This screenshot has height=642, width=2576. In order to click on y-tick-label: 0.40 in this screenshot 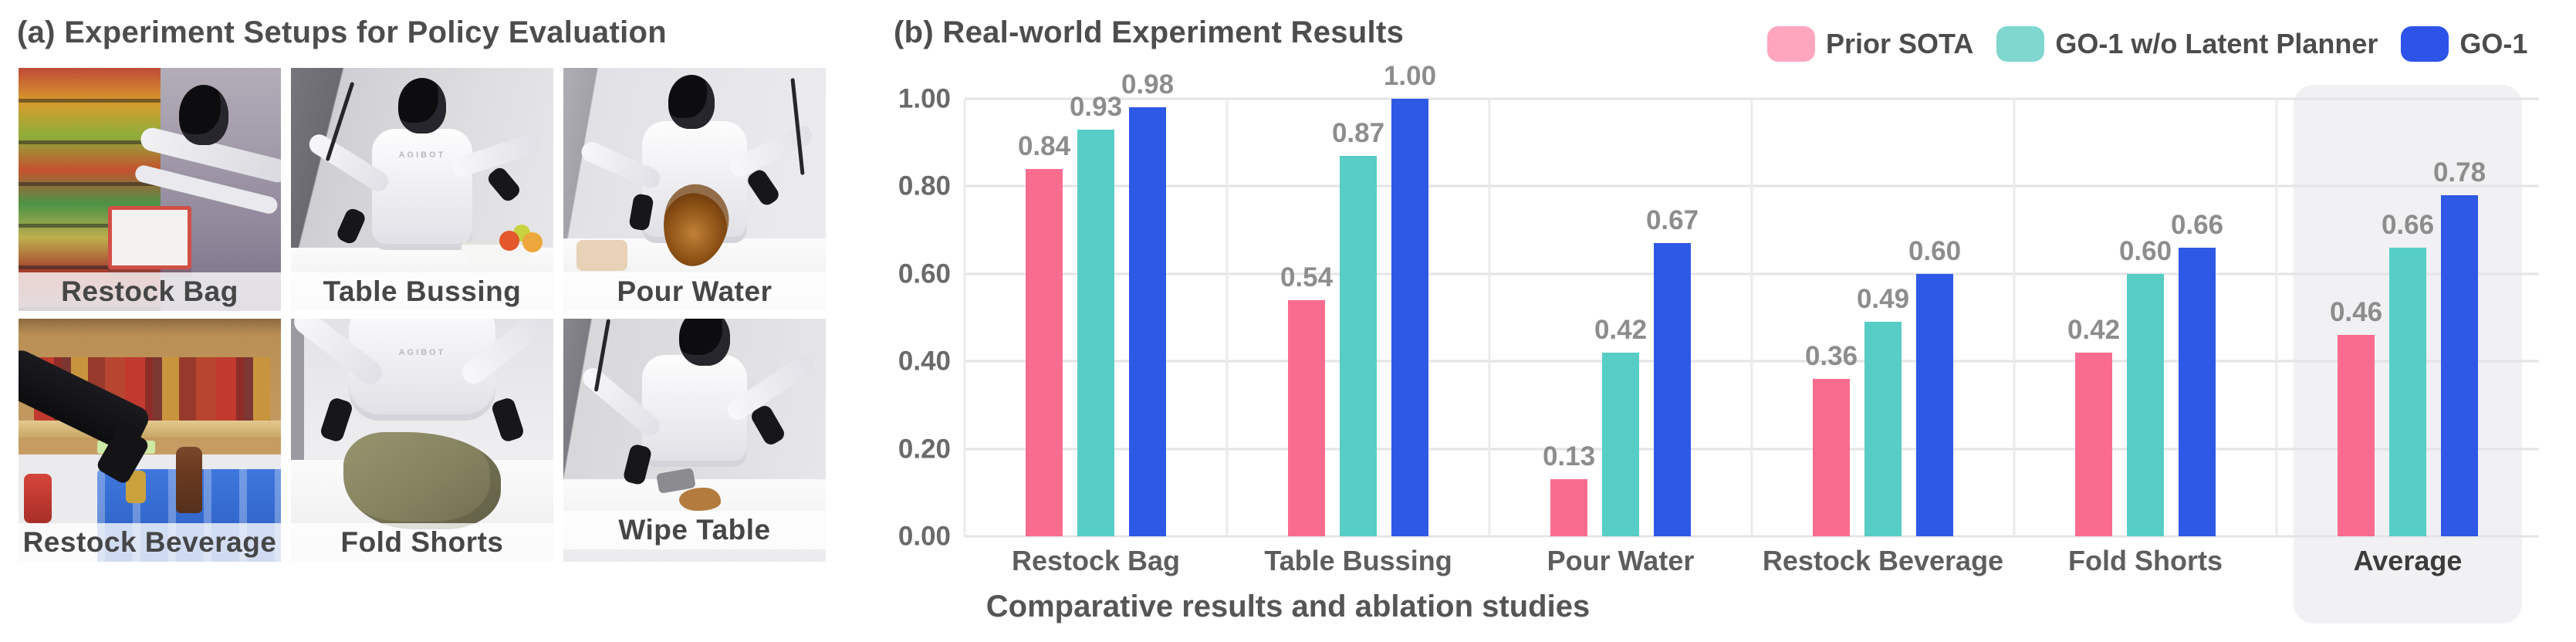, I will do `click(924, 361)`.